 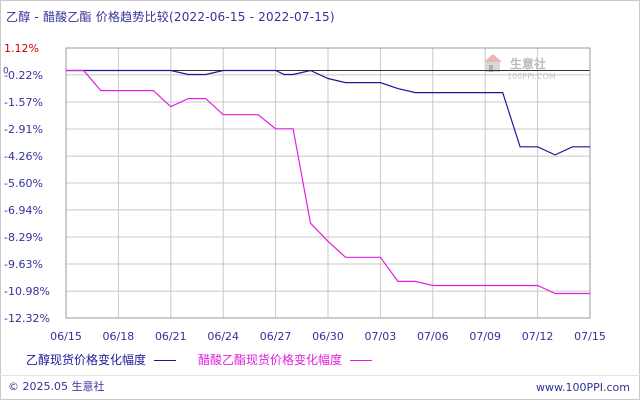 What do you see at coordinates (23, 237) in the screenshot?
I see `y-tick-label: -8.29%` at bounding box center [23, 237].